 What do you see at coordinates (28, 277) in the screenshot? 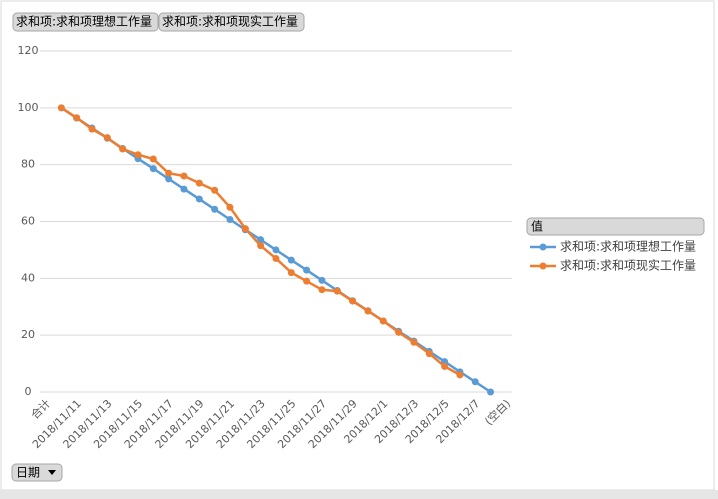
I see `y-tick-label: 40` at bounding box center [28, 277].